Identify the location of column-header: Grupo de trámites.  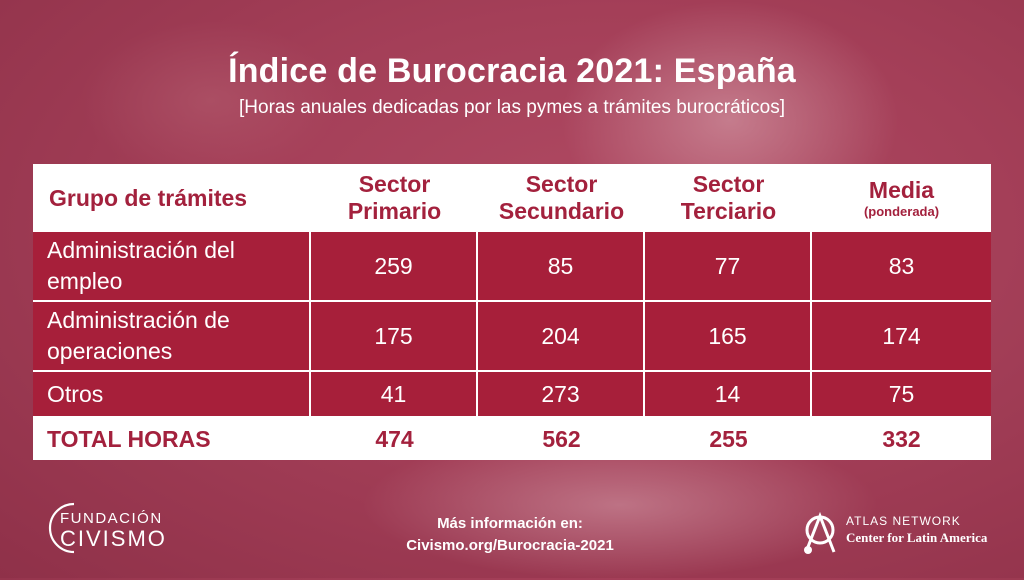
(172, 198).